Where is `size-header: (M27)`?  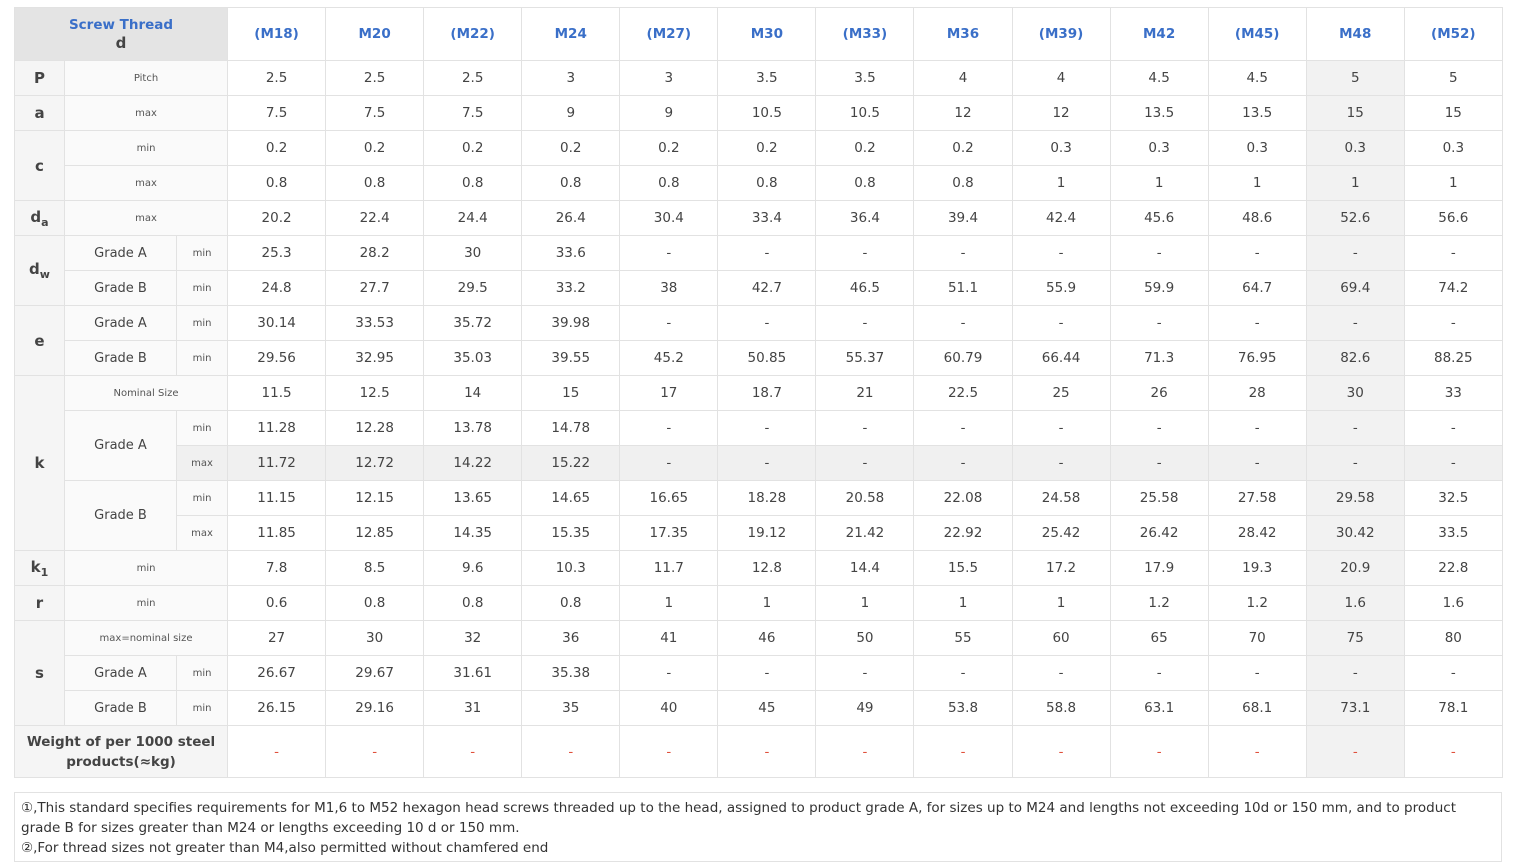 size-header: (M27) is located at coordinates (669, 34).